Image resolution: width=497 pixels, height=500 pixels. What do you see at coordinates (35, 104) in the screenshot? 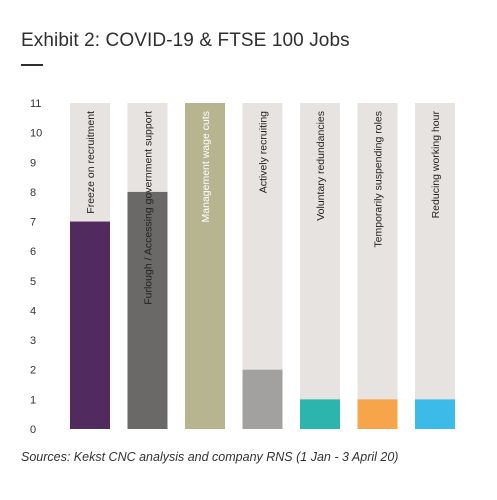
I see `y-tick-label: 11` at bounding box center [35, 104].